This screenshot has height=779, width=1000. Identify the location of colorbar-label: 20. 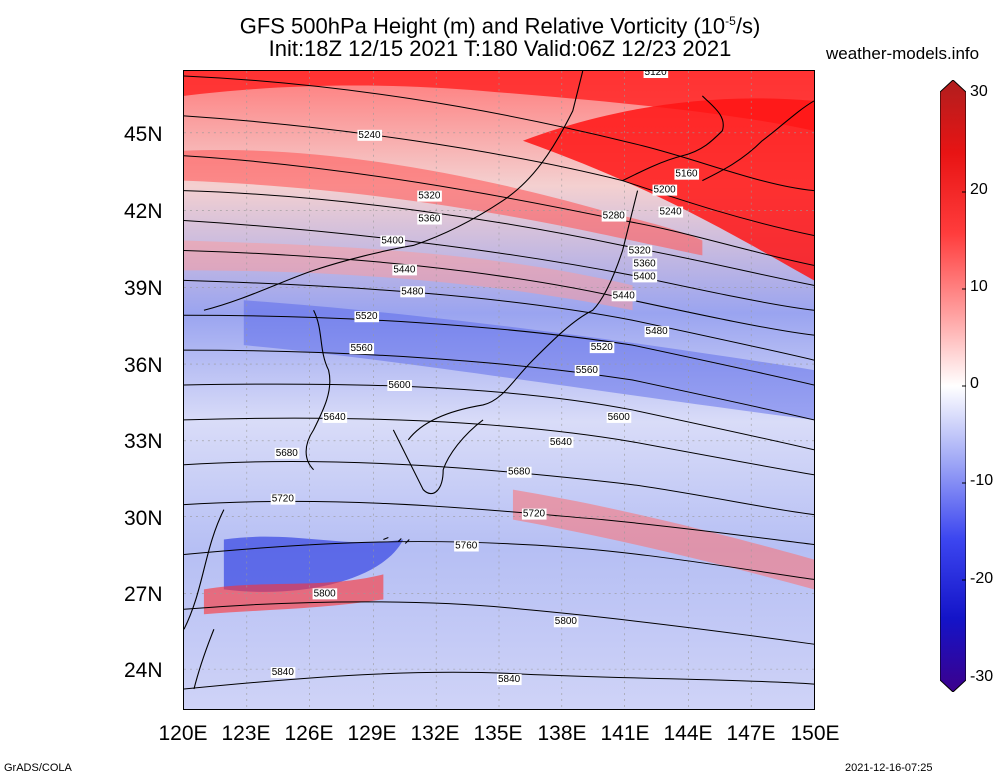
(979, 189).